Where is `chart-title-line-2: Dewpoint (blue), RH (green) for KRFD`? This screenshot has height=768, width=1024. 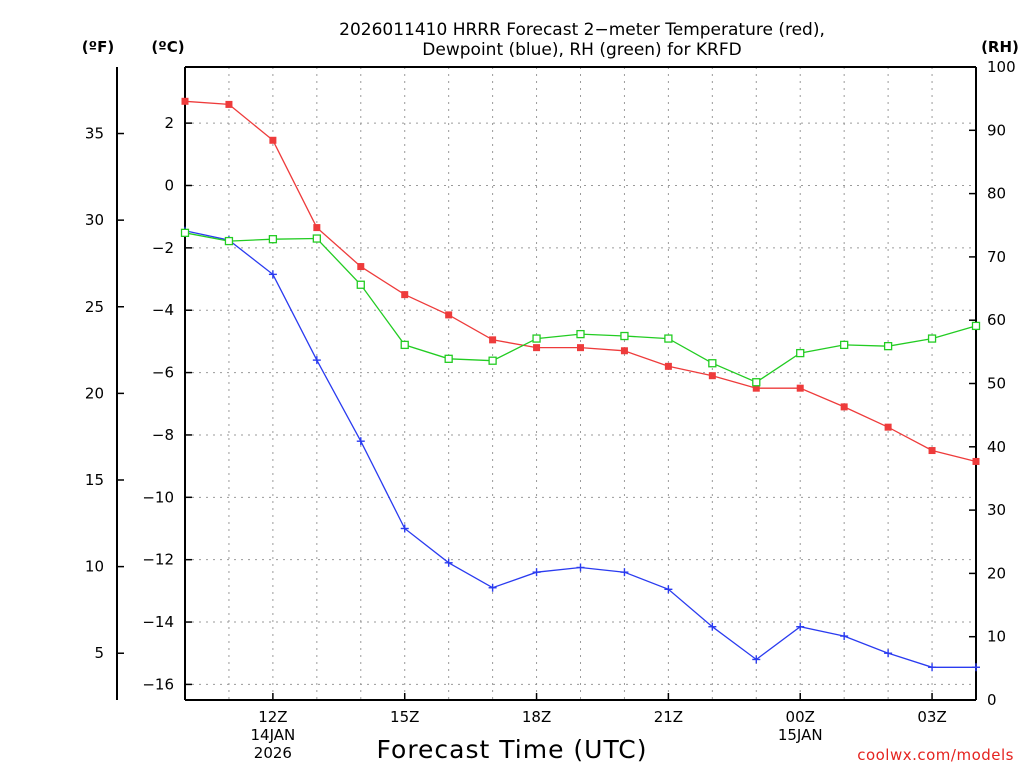
chart-title-line-2: Dewpoint (blue), RH (green) for KRFD is located at coordinates (581, 50).